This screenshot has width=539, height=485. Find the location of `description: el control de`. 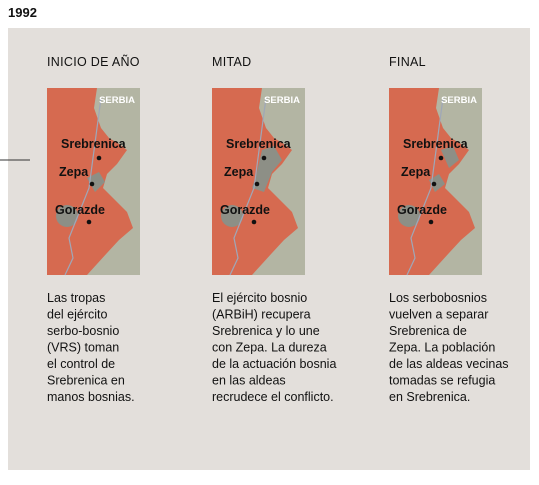

description: el control de is located at coordinates (81, 364).